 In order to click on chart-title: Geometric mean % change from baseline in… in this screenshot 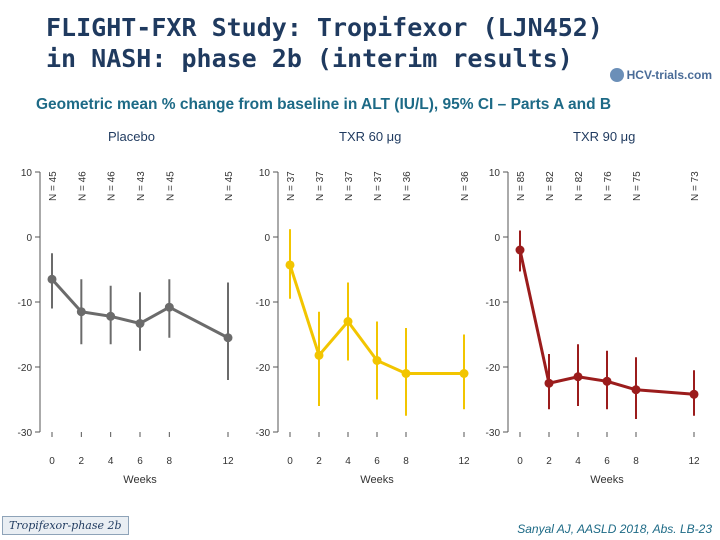, I will do `click(324, 104)`.